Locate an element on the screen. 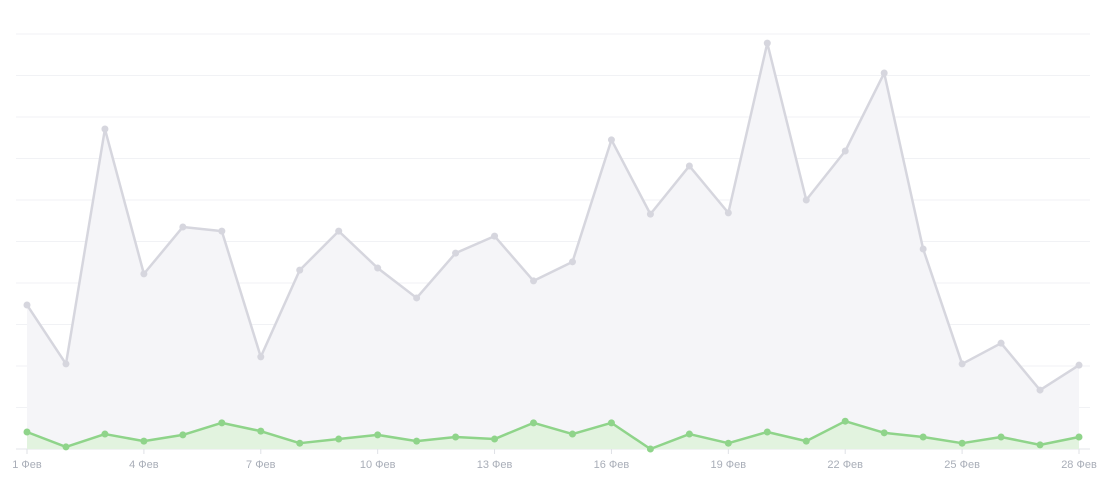  area is located at coordinates (553, 435).